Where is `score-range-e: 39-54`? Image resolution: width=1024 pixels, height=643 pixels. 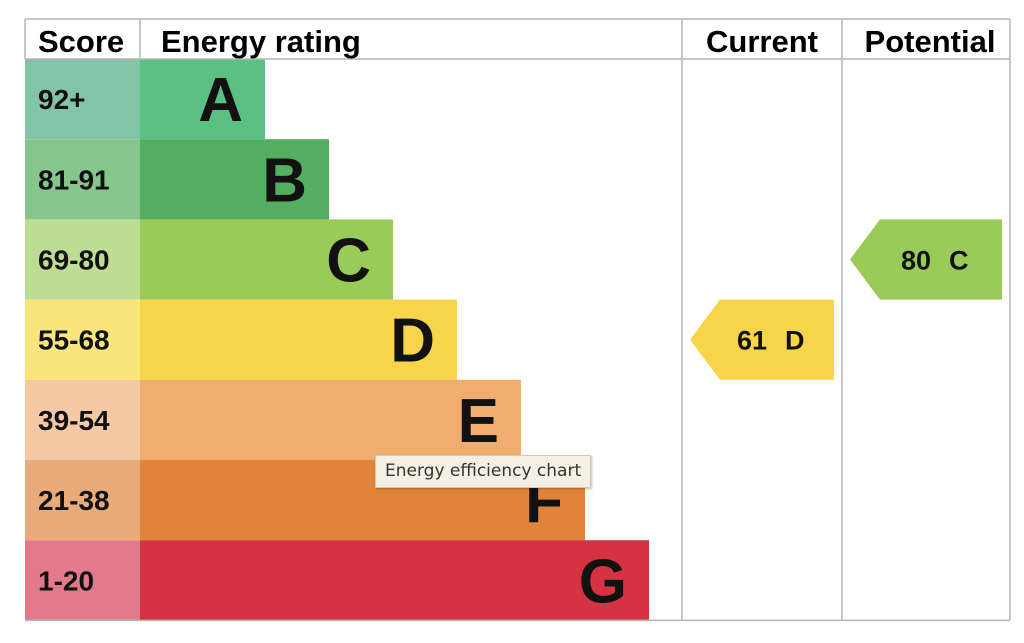
score-range-e: 39-54 is located at coordinates (74, 420).